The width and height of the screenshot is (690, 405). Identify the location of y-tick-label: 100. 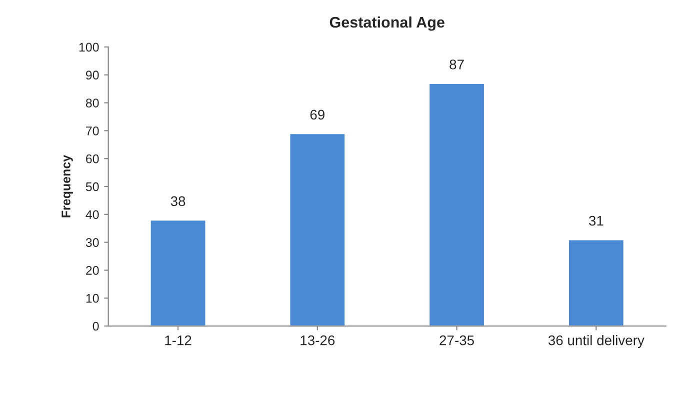
(89, 47).